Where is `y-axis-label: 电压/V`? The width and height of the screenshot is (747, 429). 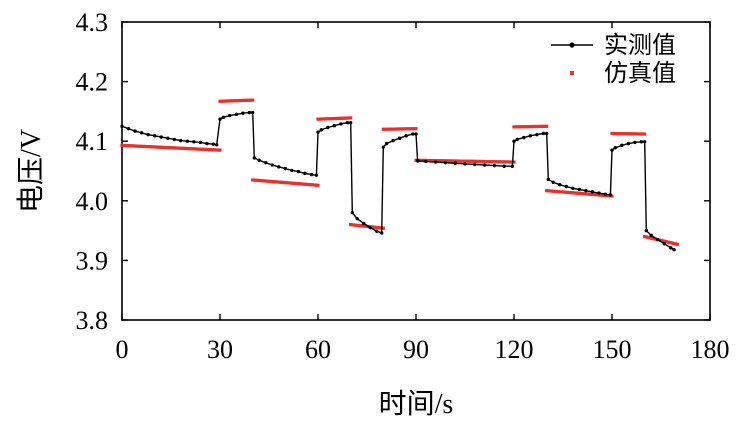
y-axis-label: 电压/V is located at coordinates (31, 171).